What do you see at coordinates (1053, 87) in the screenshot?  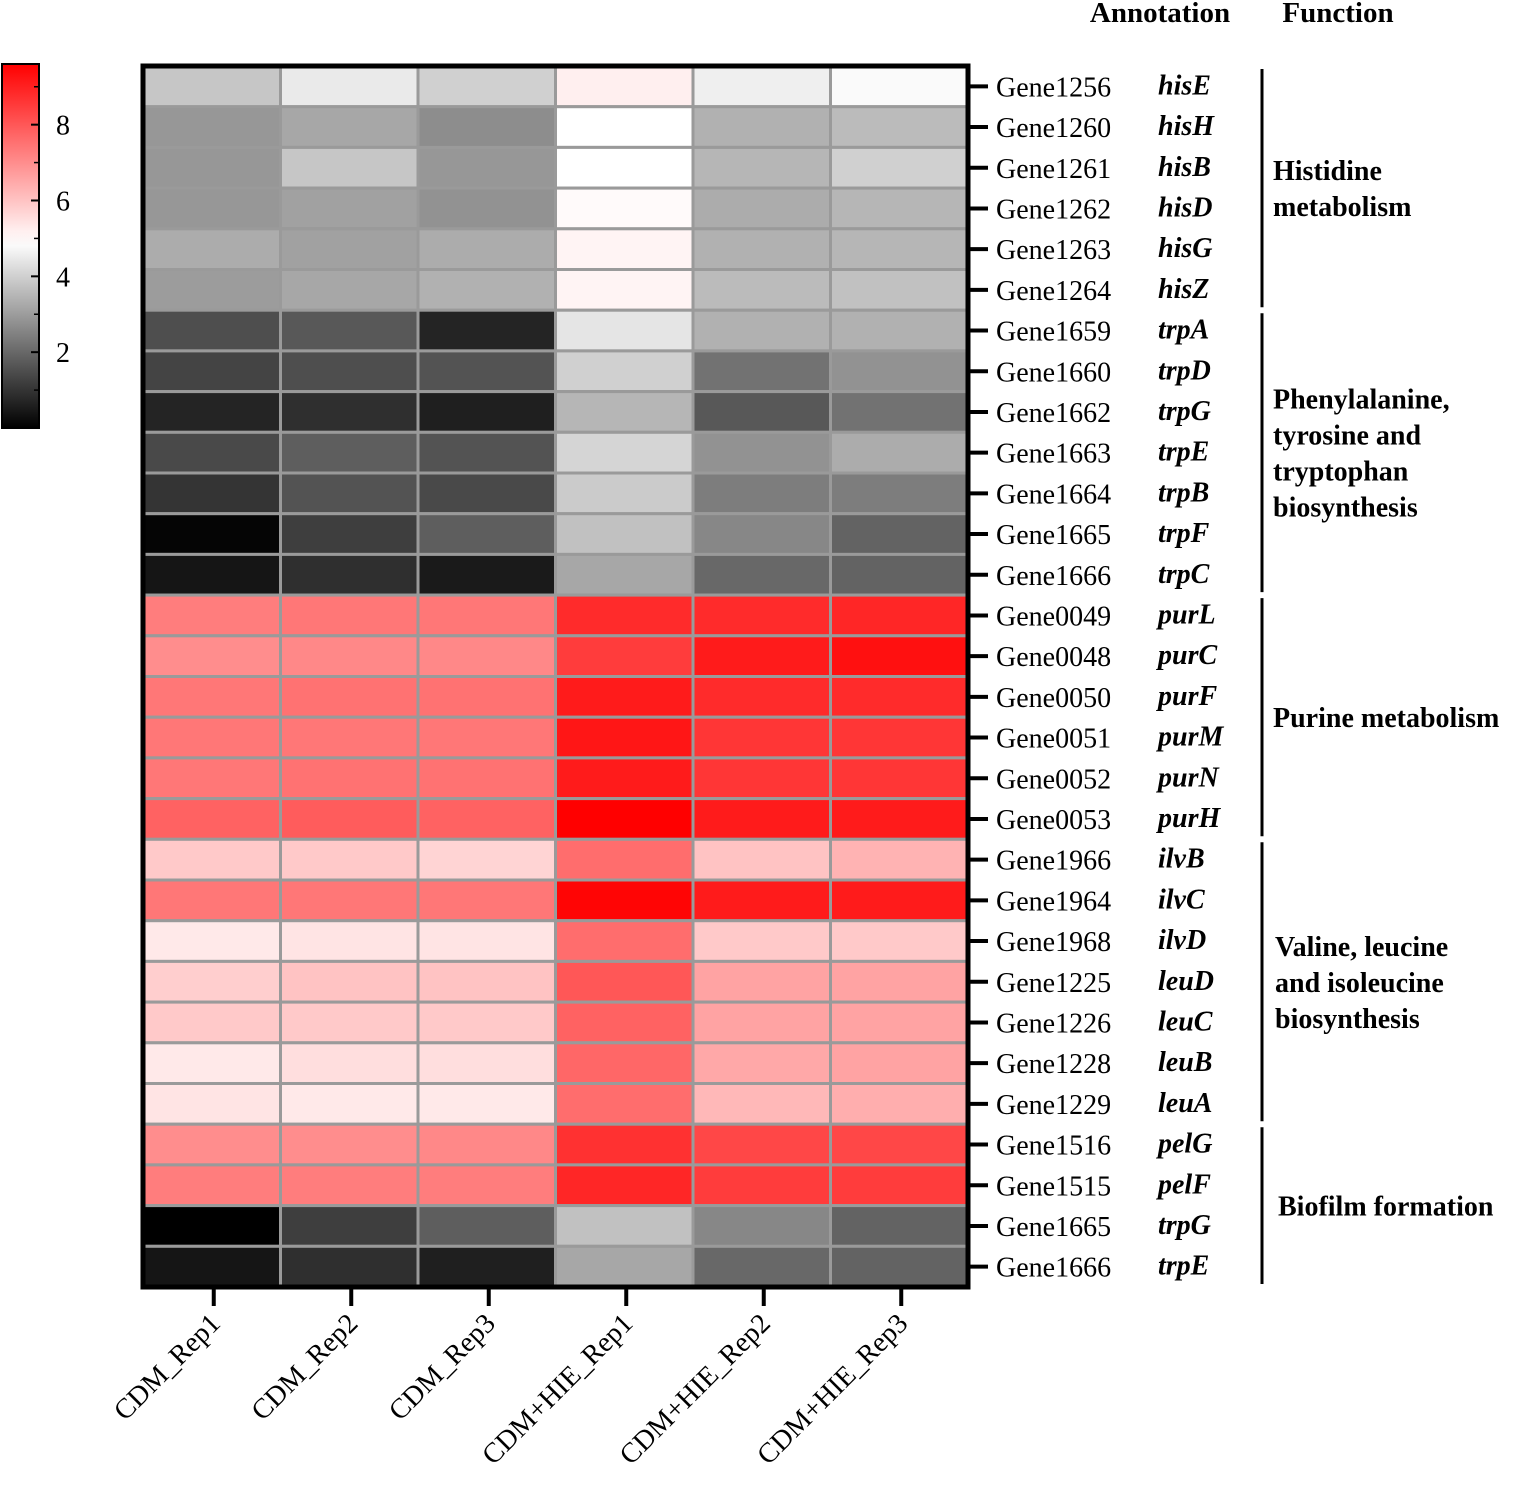 I see `row-gene-label: Gene1256` at bounding box center [1053, 87].